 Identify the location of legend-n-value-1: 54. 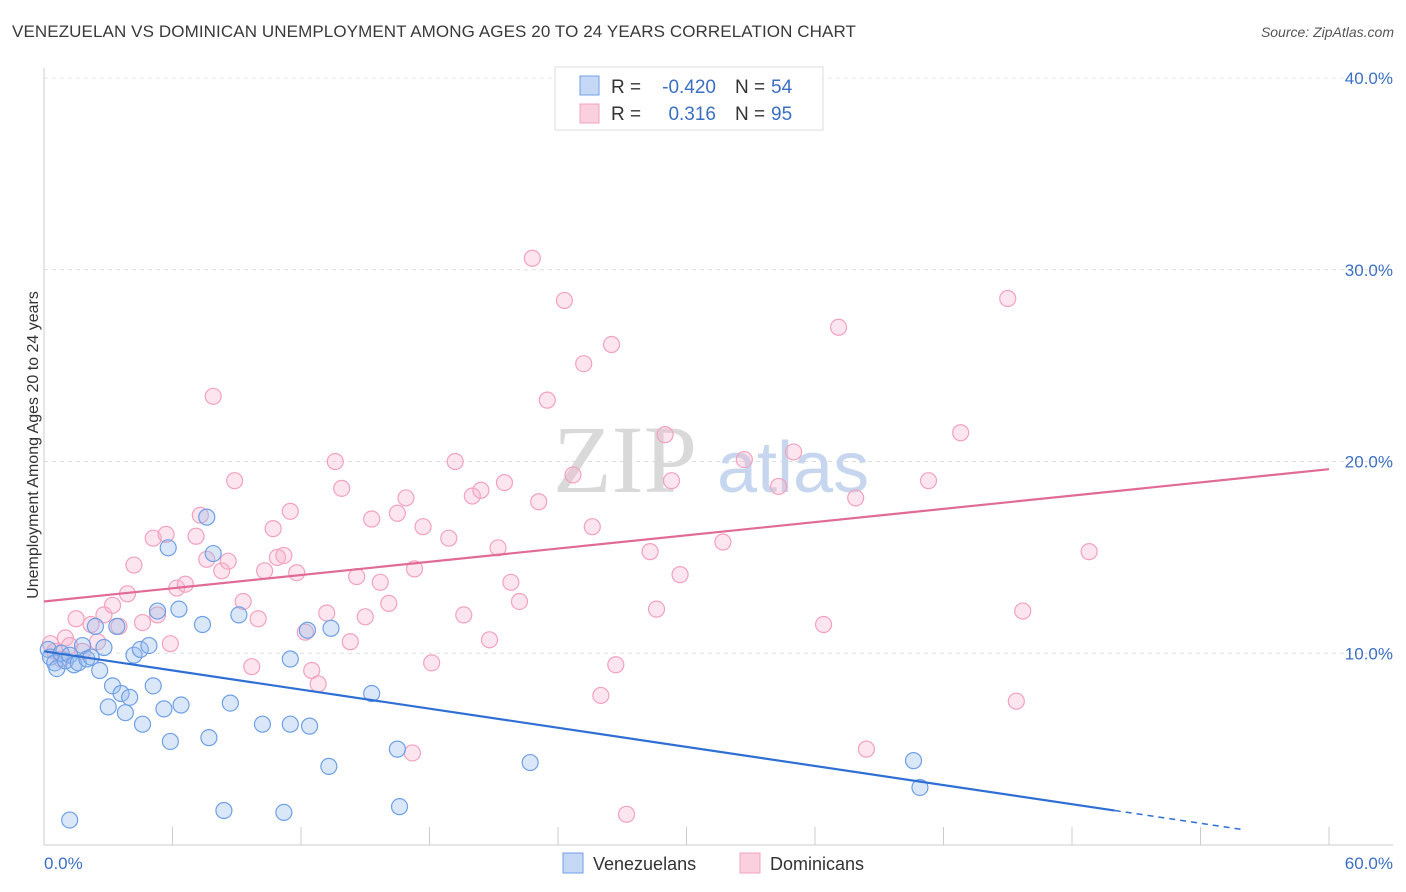
(782, 87).